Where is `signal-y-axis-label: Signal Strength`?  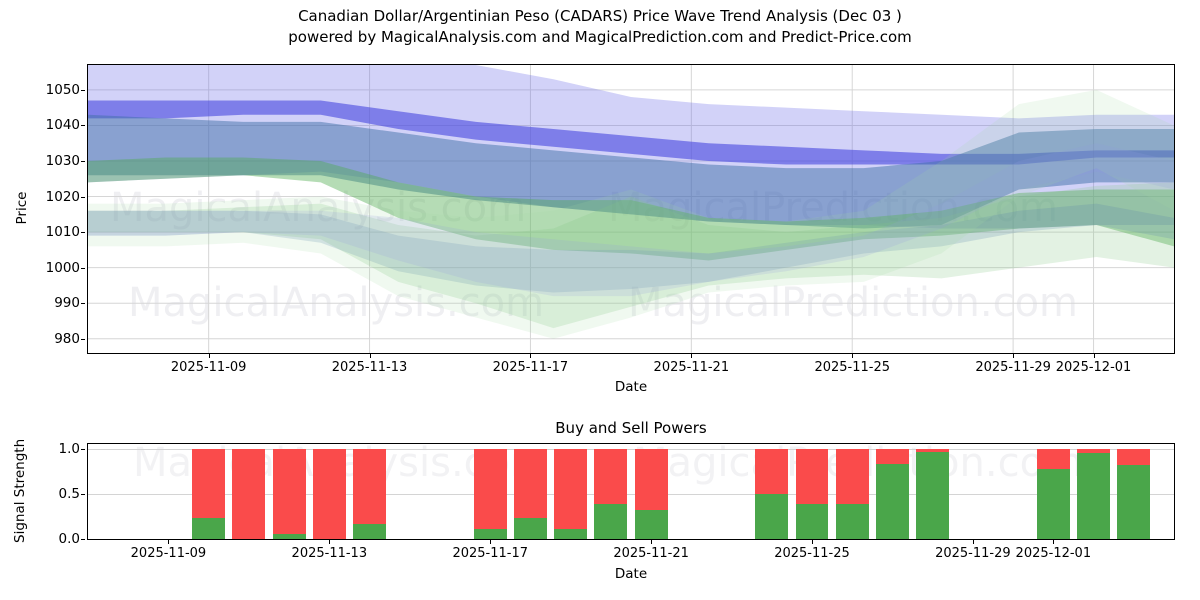 signal-y-axis-label: Signal Strength is located at coordinates (20, 490).